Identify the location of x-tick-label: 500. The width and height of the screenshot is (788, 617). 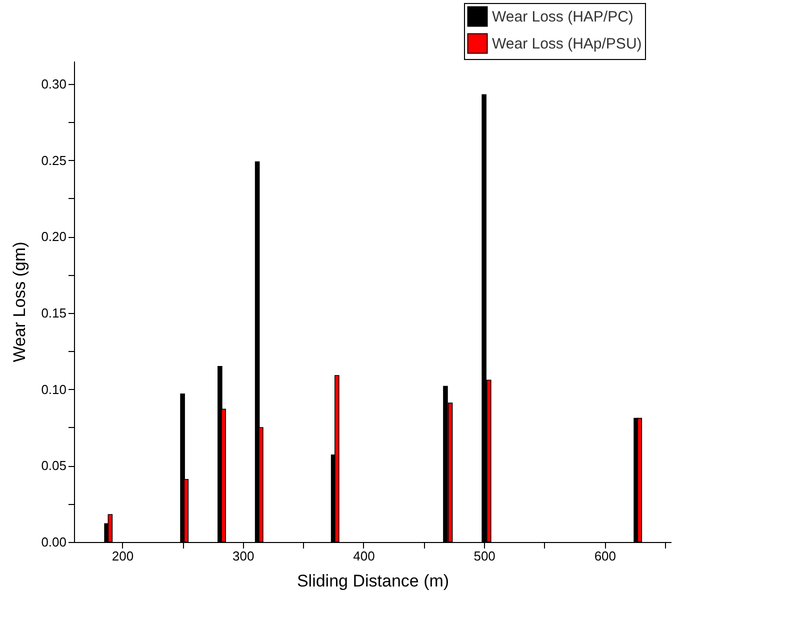
(485, 556).